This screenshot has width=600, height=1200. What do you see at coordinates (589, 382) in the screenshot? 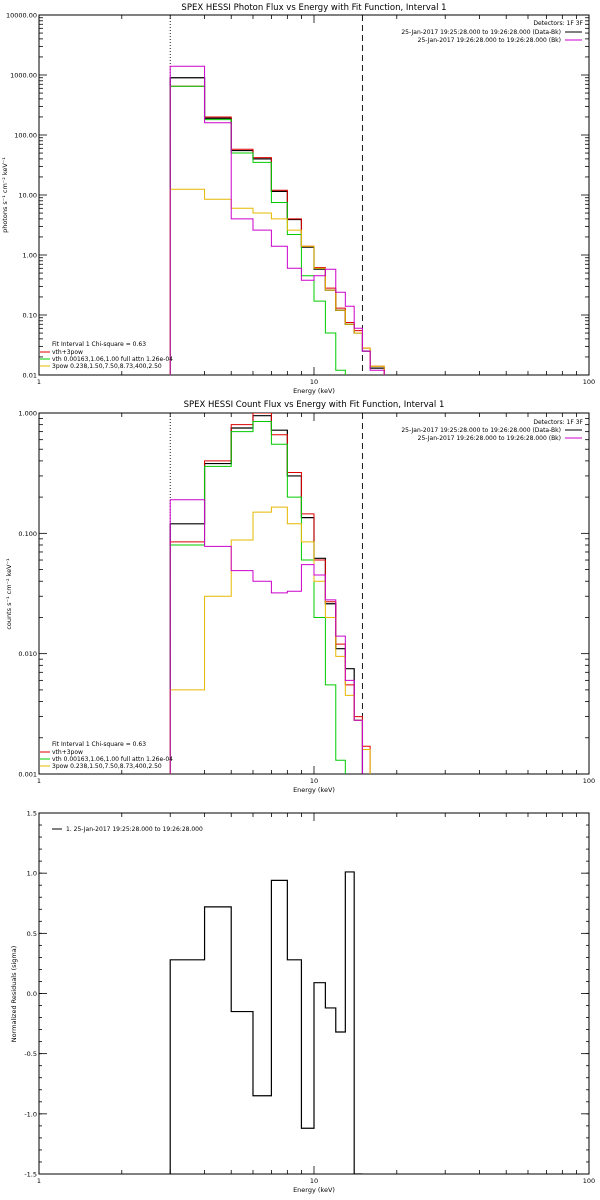
I see `photon-flux-x-tick-label: 100` at bounding box center [589, 382].